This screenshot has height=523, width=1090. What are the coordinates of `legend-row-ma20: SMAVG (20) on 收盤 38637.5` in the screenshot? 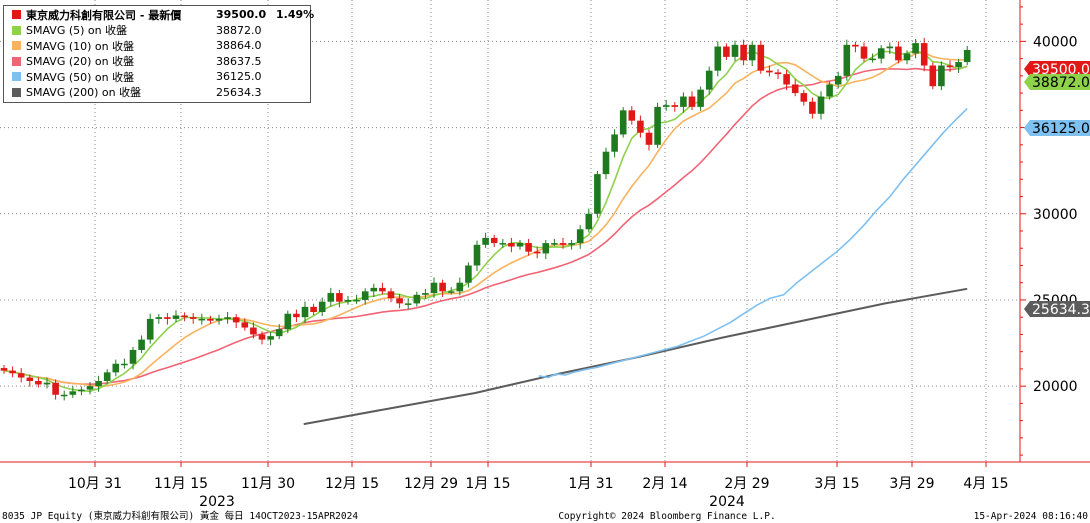 It's located at (157, 62).